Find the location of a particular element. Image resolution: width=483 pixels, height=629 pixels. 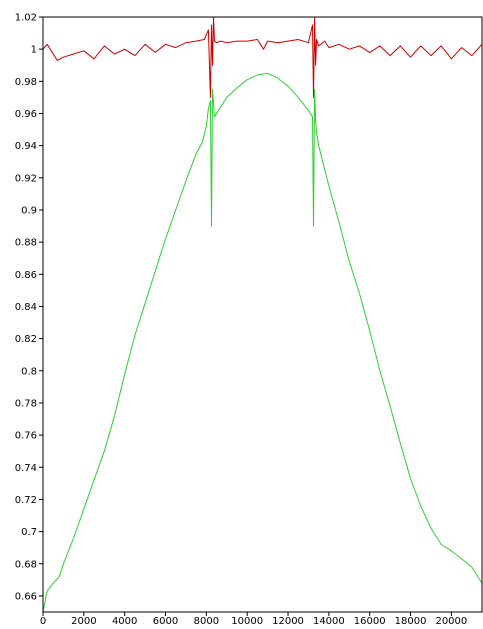

x-tick-label: 18000 is located at coordinates (411, 620).